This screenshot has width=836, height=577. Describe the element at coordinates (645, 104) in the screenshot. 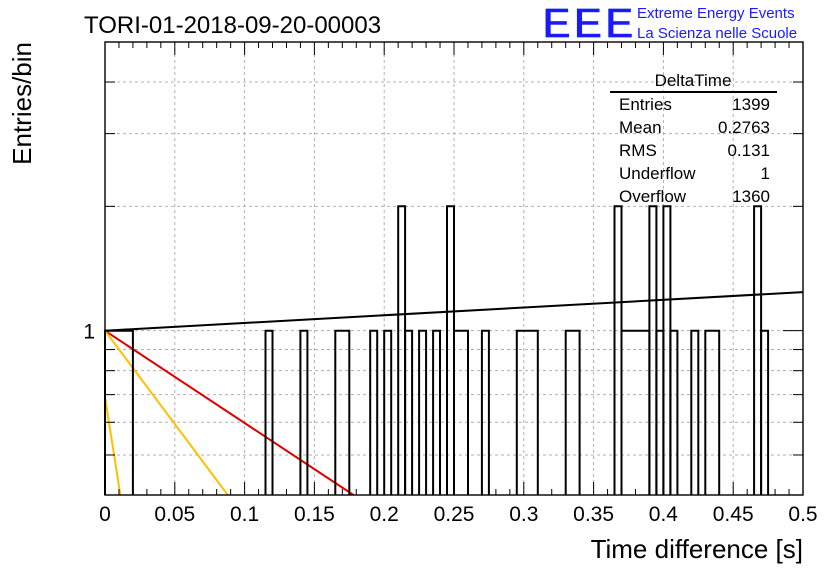

I see `stats-label: Entries` at that location.